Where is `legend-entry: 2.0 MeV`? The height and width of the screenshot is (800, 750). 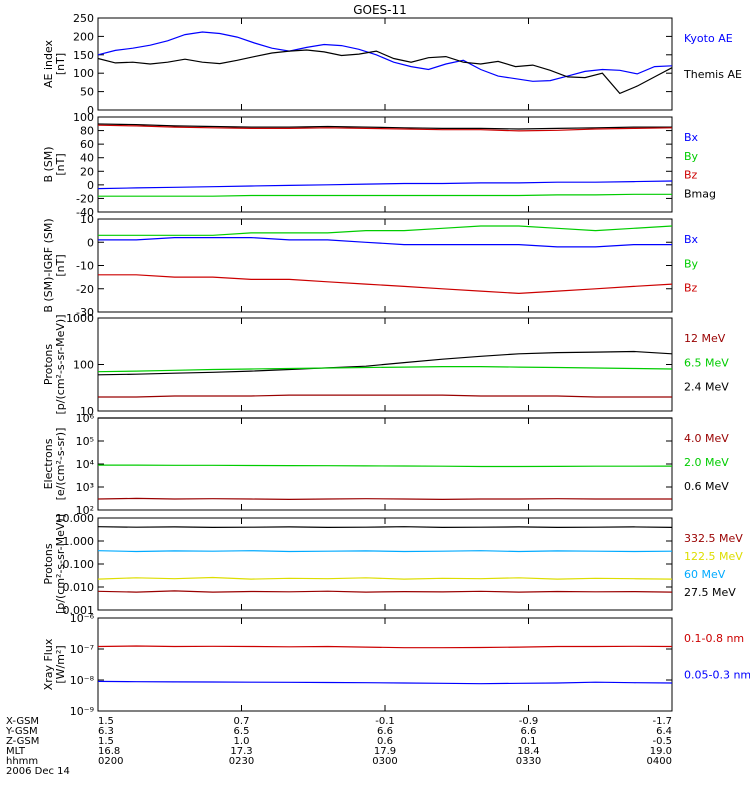 legend-entry: 2.0 MeV is located at coordinates (706, 462).